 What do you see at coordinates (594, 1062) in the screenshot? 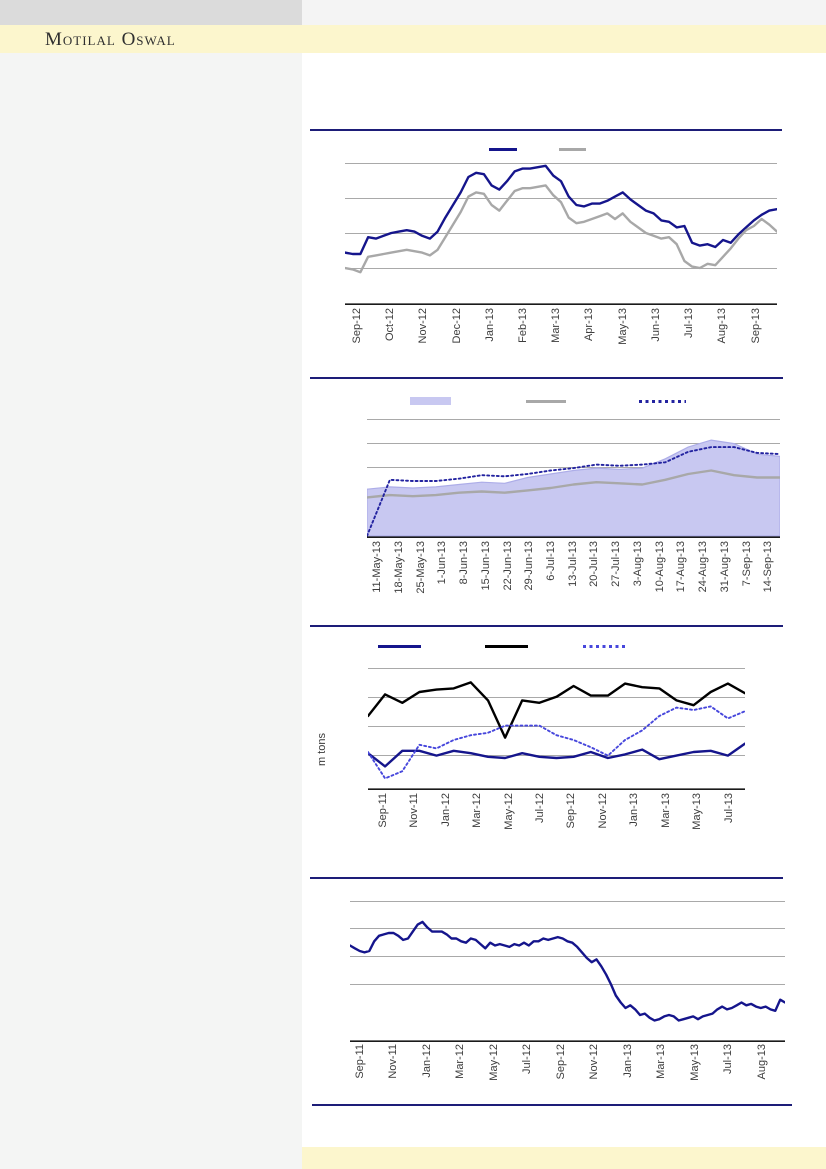
I see `x-axis-tick-label: Nov-12` at bounding box center [594, 1062].